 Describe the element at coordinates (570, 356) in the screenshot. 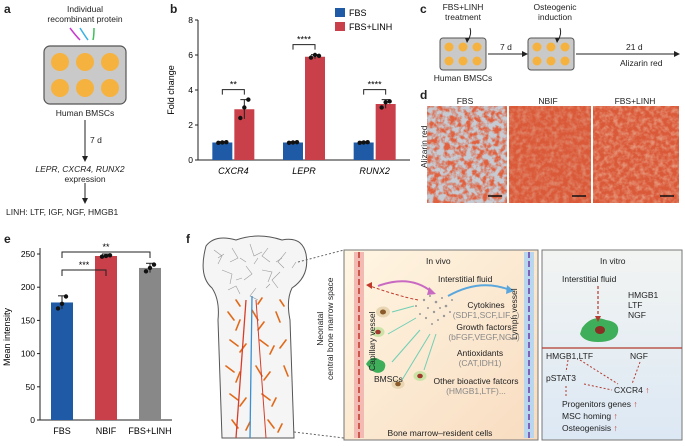

I see `hmgb1-ltf-label: HMGB1,LTF` at that location.